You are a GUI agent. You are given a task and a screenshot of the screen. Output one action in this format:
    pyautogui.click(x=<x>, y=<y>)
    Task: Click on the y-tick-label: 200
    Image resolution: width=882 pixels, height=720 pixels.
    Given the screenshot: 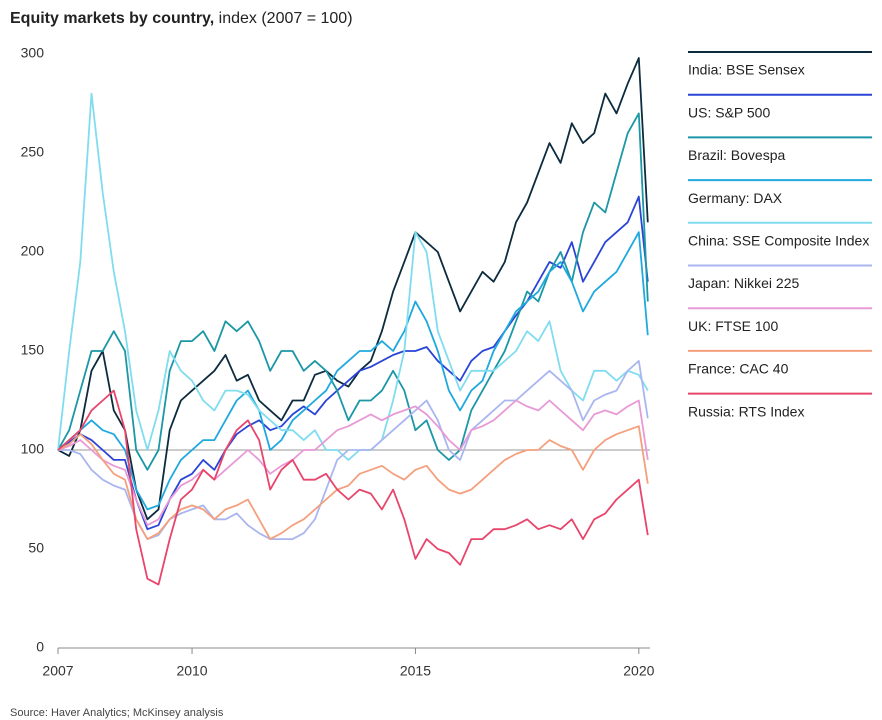 What is the action you would take?
    pyautogui.click(x=33, y=251)
    